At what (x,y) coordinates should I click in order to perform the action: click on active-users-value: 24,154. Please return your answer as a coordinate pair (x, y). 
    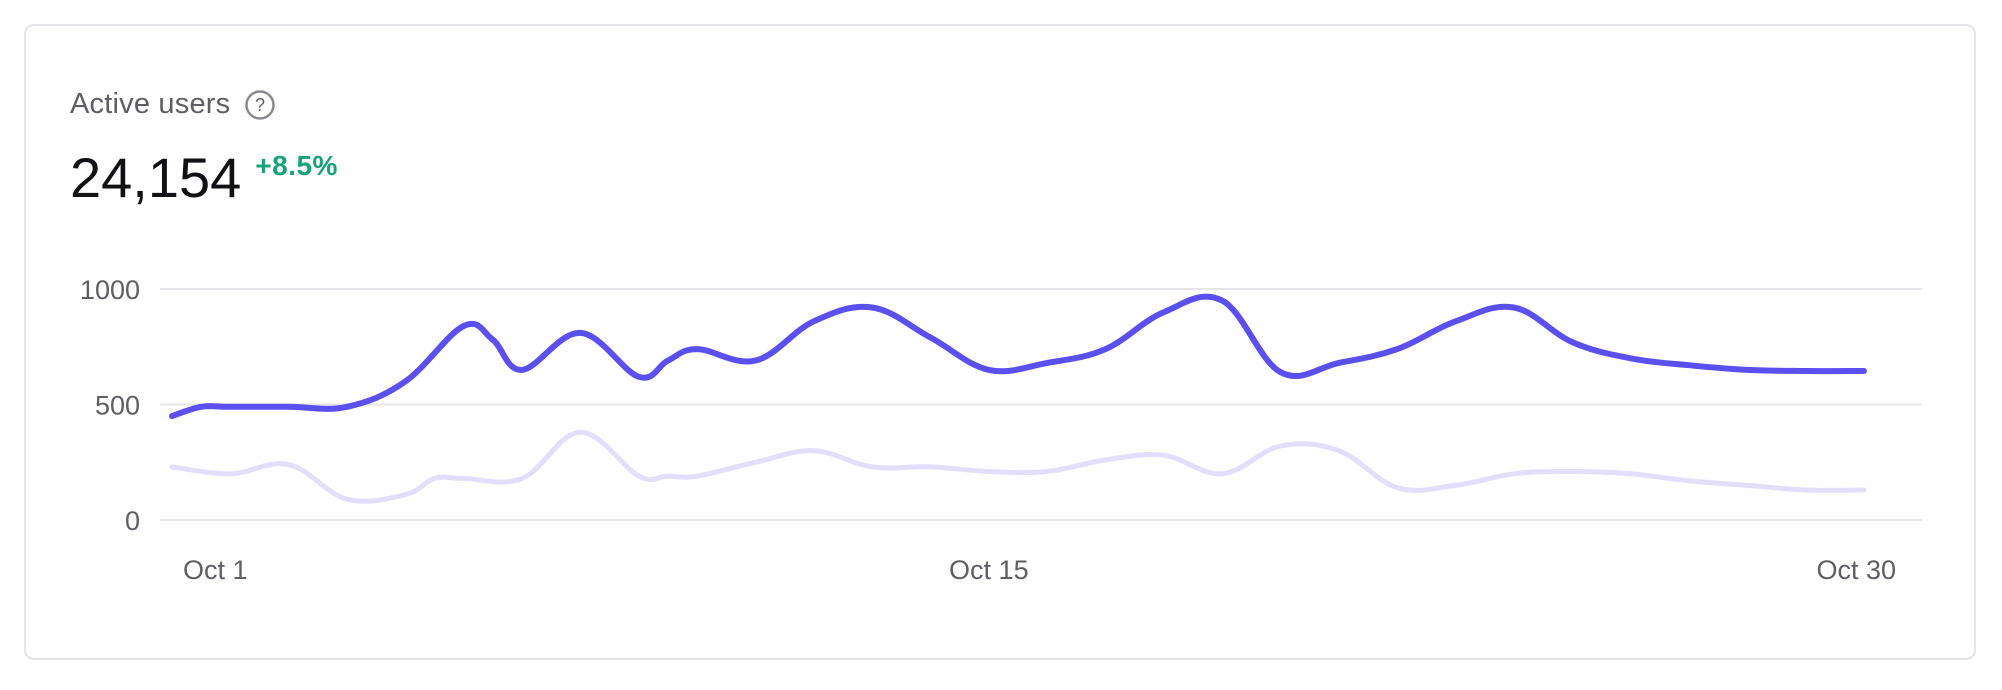
    Looking at the image, I should click on (156, 177).